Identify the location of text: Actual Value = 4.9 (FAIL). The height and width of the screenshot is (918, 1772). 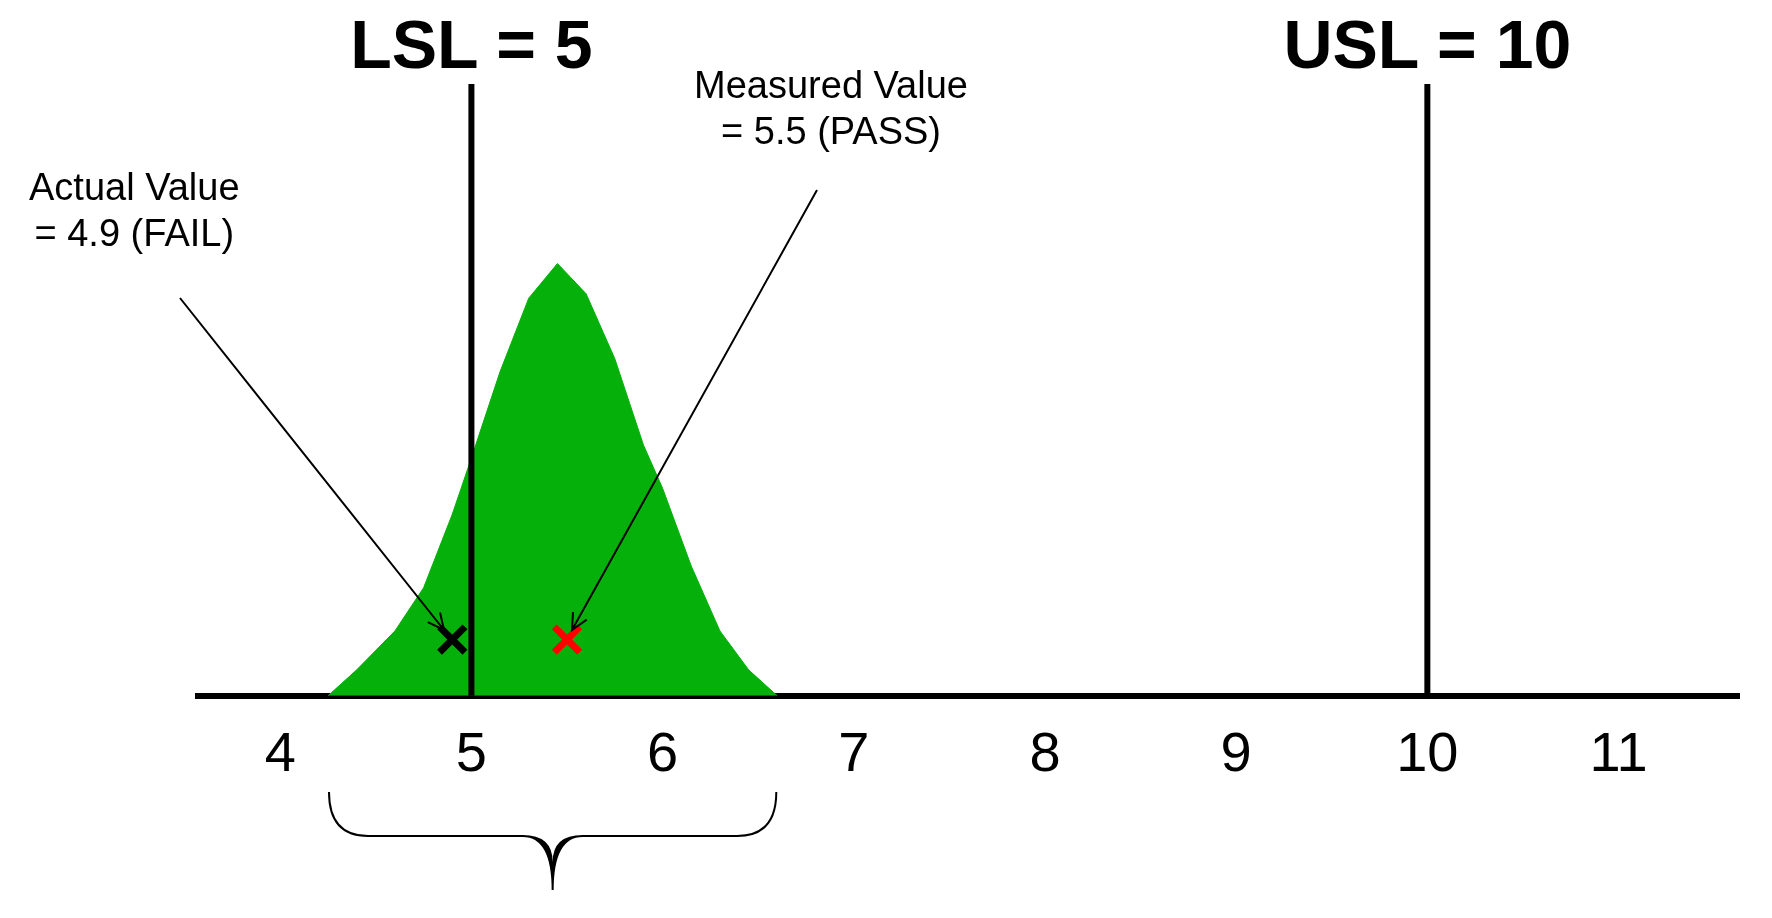
(134, 210).